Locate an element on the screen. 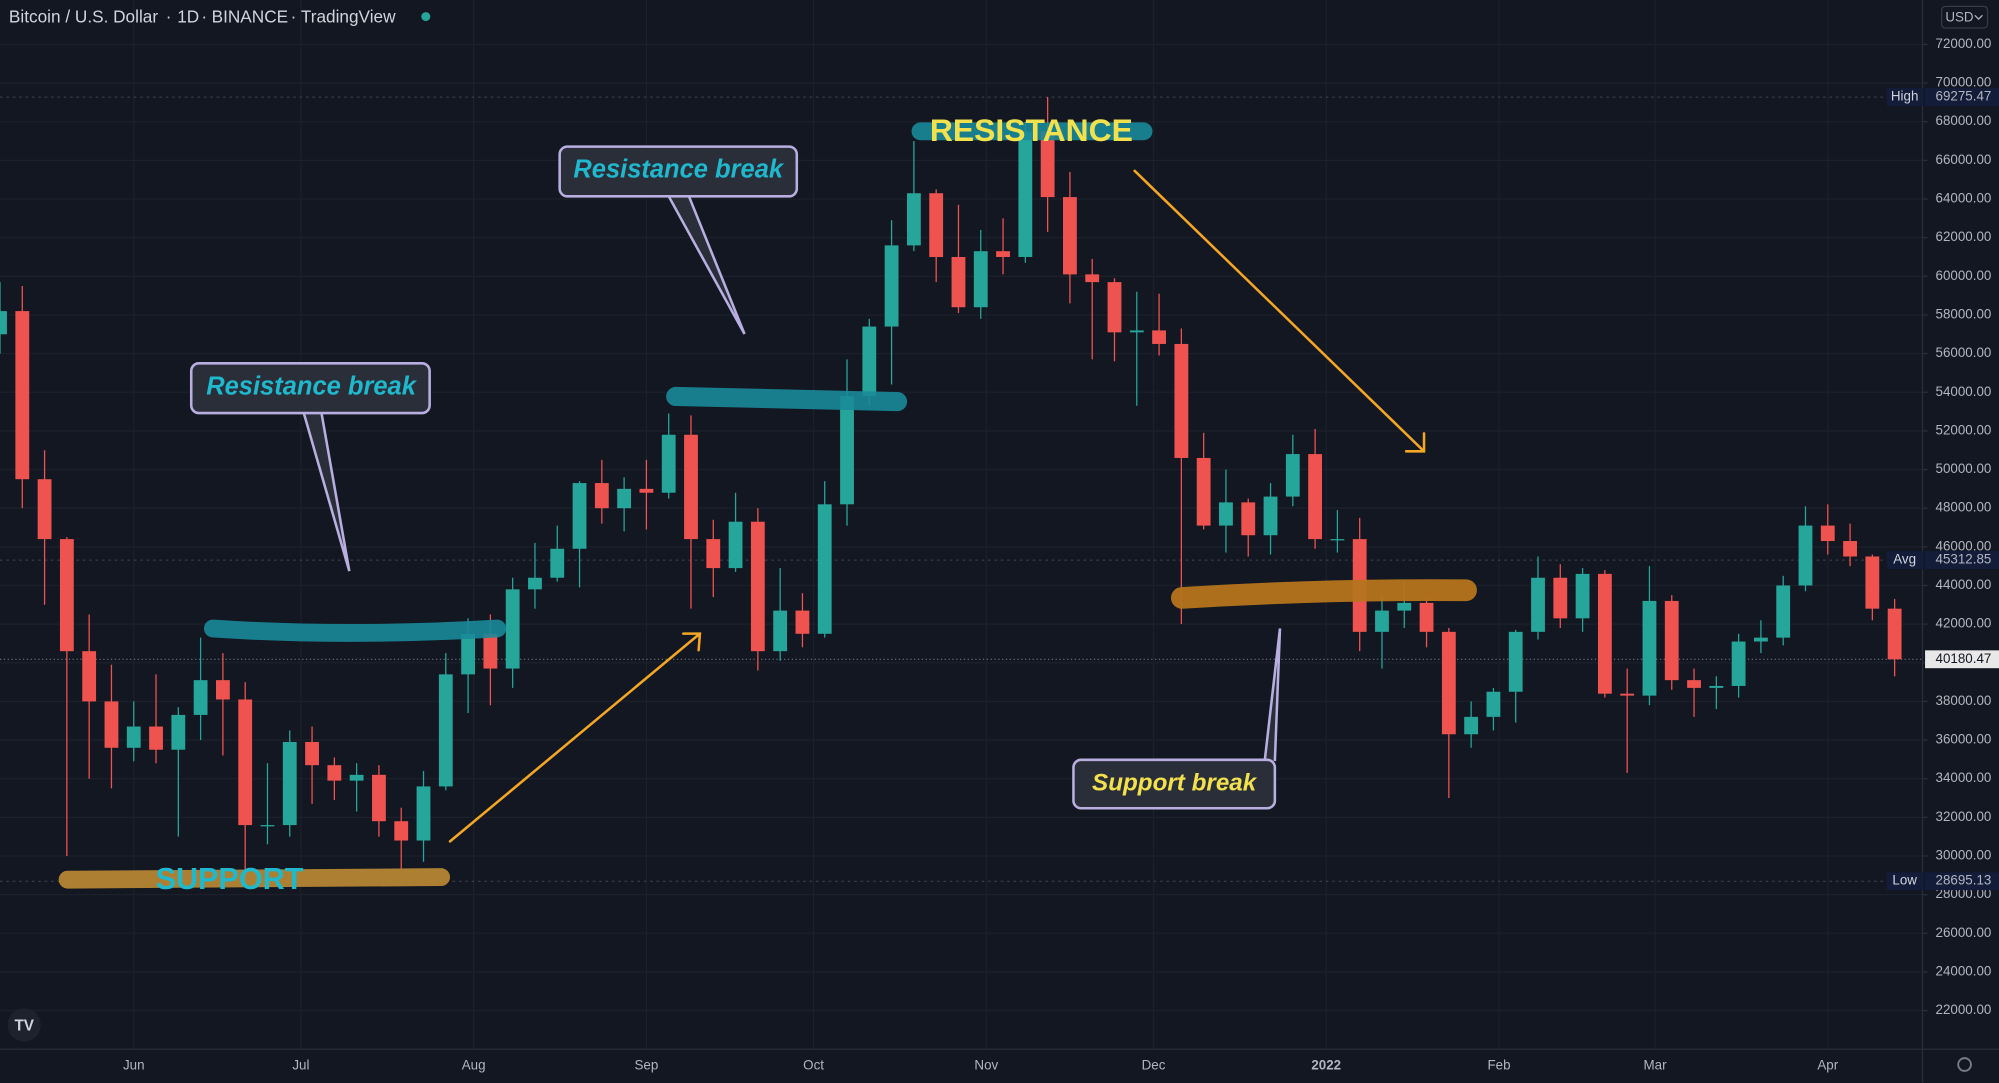 The image size is (1999, 1083). y-tick-label: 46000.00 is located at coordinates (1964, 545).